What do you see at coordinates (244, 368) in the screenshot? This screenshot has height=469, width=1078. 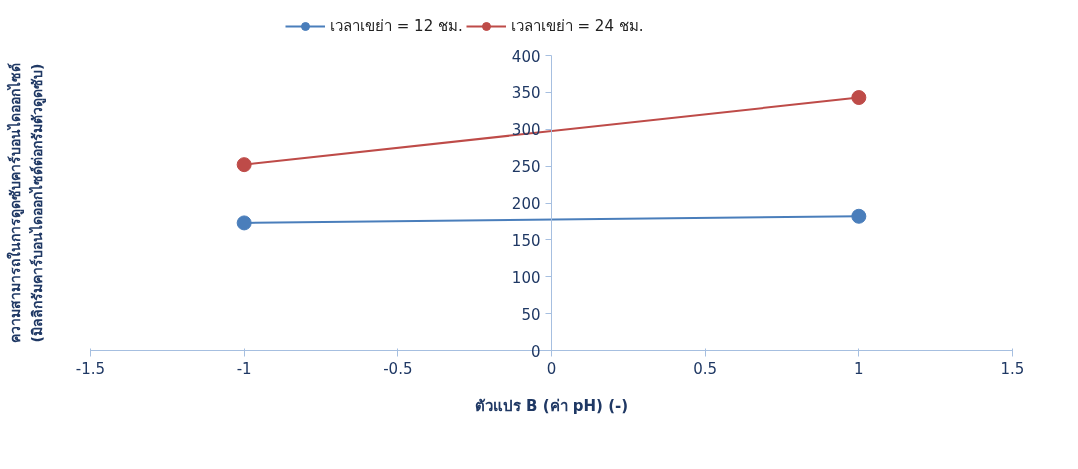 I see `x-tick-label: -1` at bounding box center [244, 368].